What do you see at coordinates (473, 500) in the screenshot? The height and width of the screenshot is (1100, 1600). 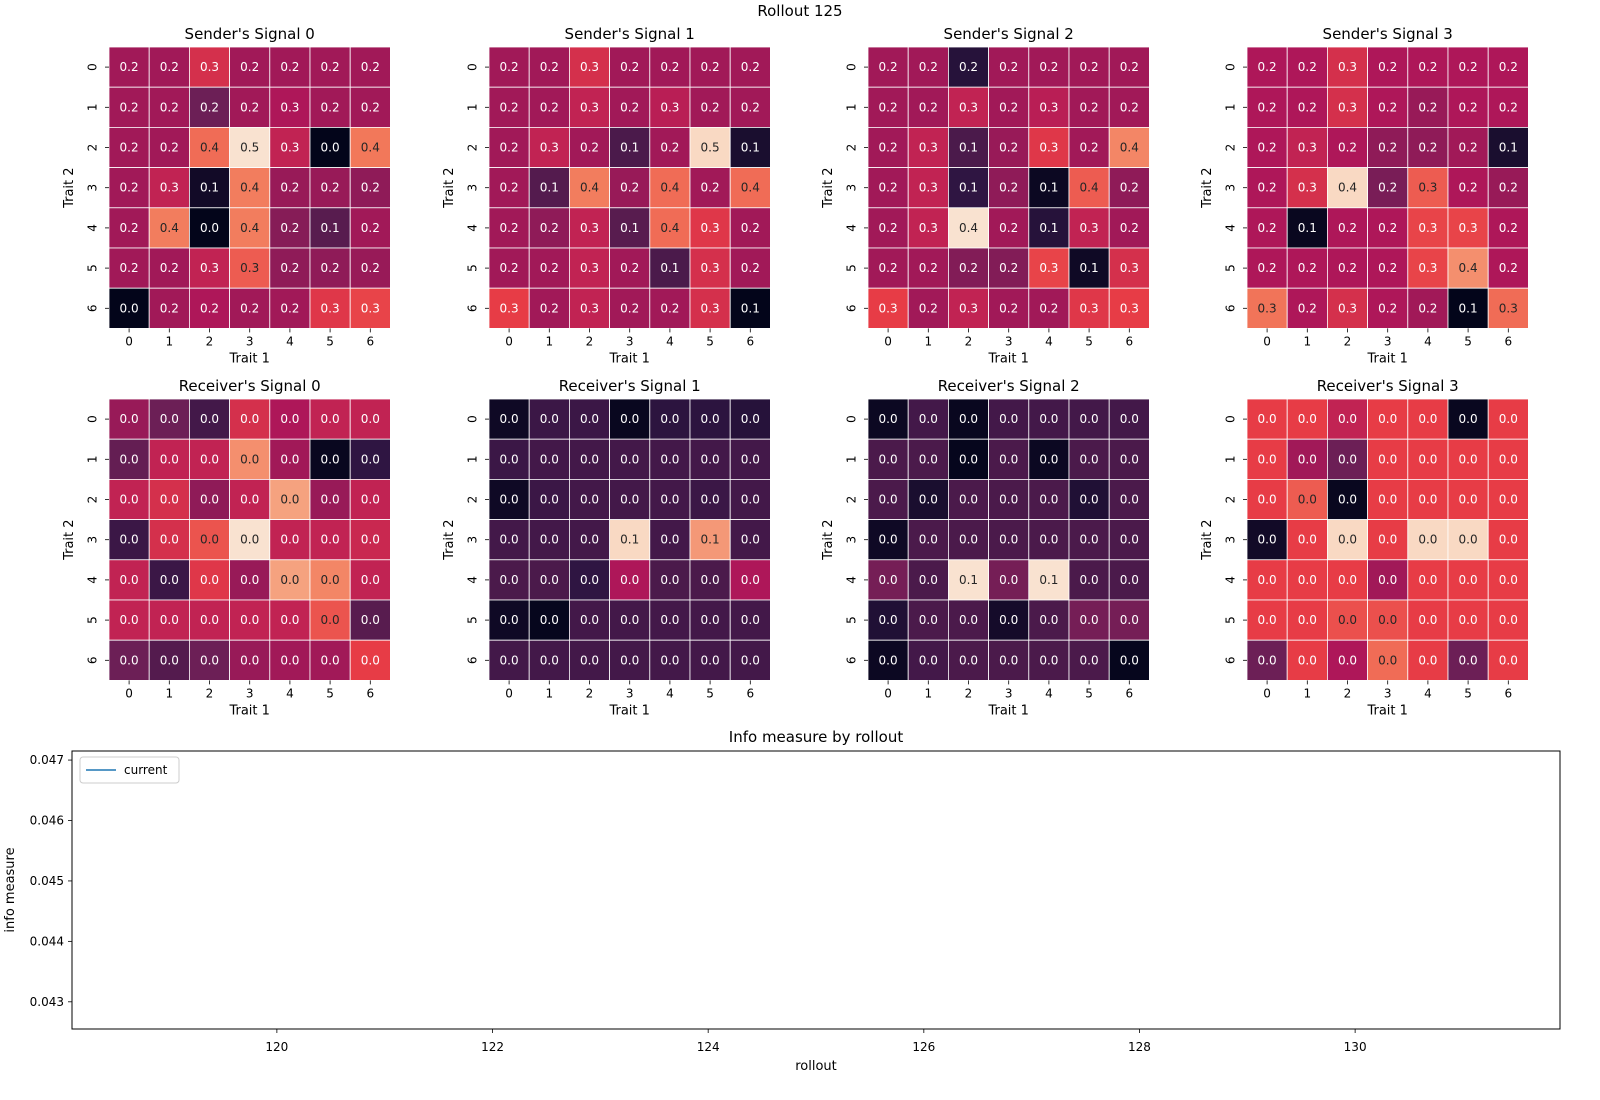 I see `y-tick-label: 2` at bounding box center [473, 500].